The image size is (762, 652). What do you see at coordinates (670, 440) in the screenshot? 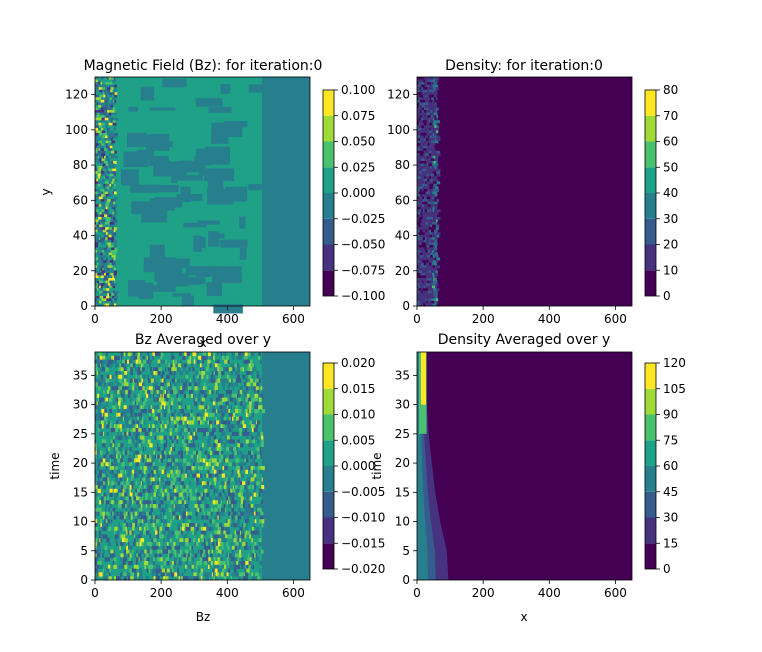
I see `colorbar-tick-label: 75` at bounding box center [670, 440].